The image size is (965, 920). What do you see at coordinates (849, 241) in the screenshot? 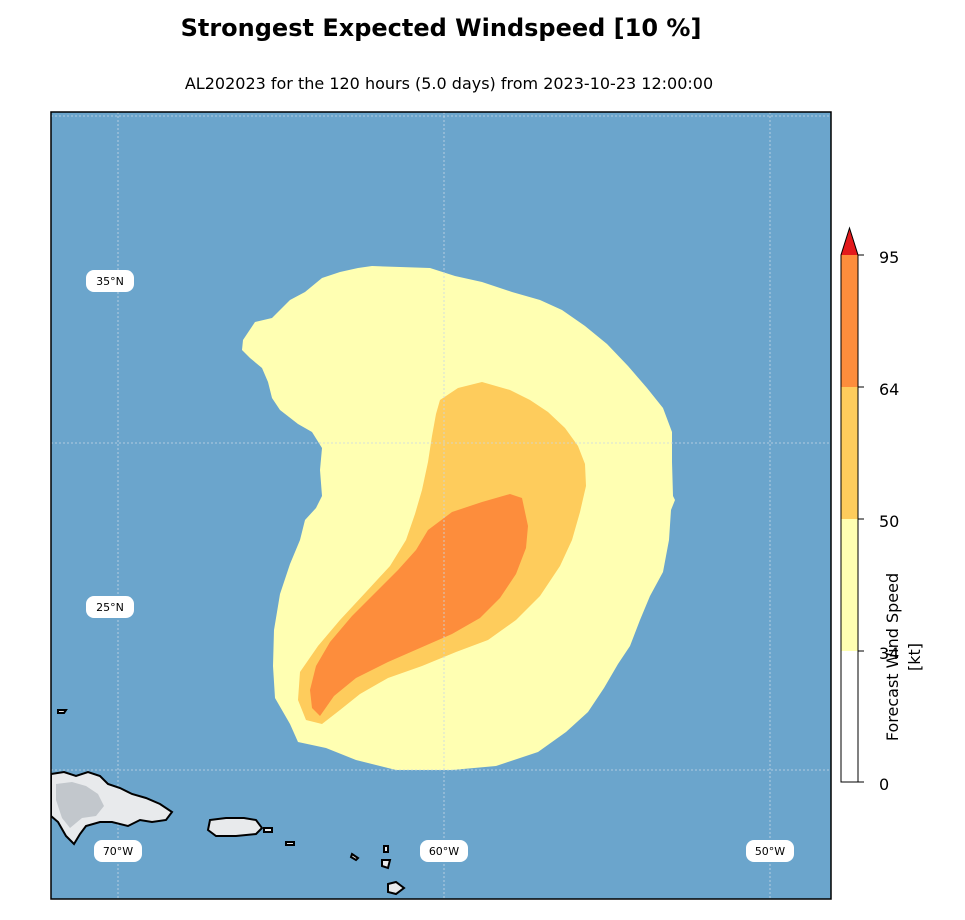
I see `colorbar-extend-arrow` at bounding box center [849, 241].